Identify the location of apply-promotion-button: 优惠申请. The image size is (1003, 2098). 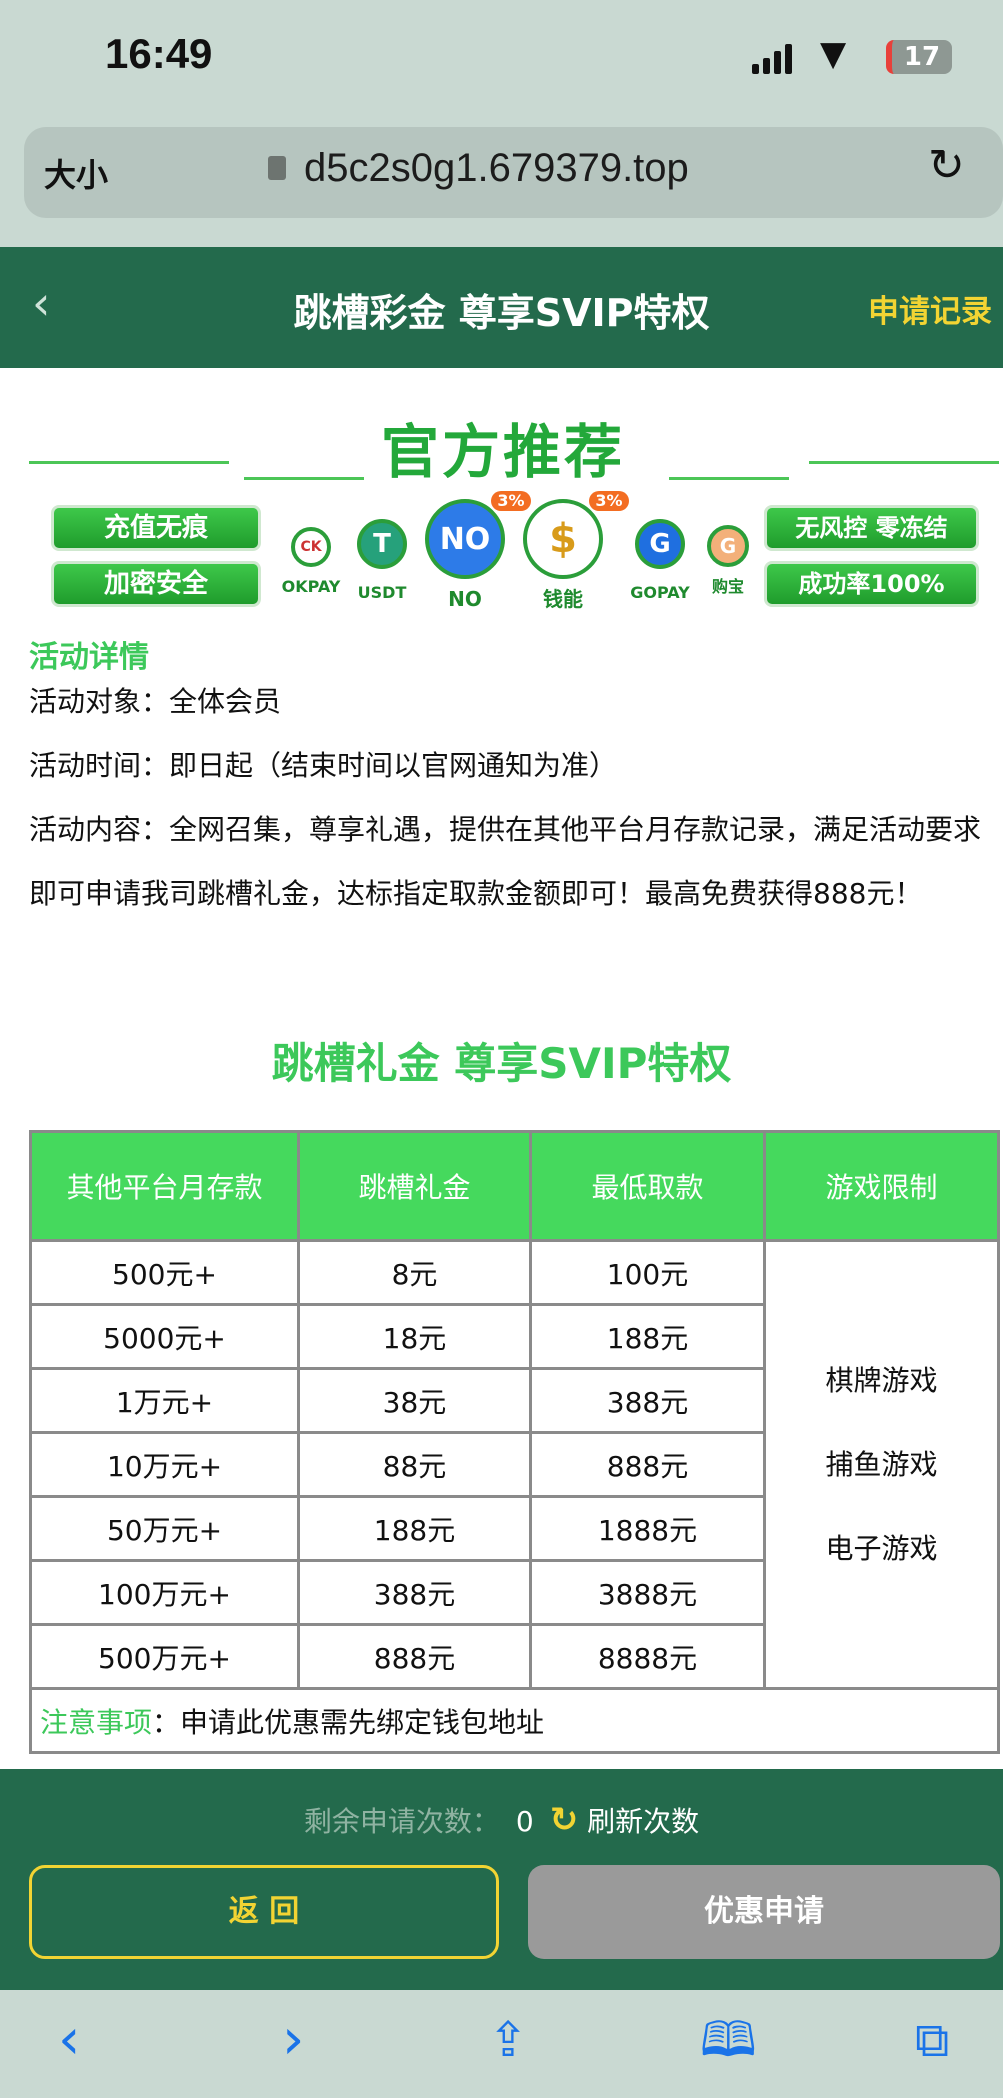
(764, 1912).